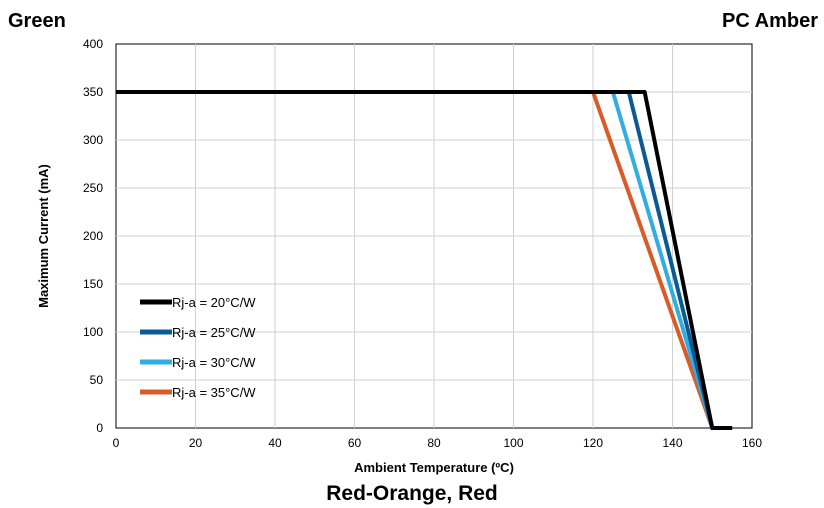 Image resolution: width=824 pixels, height=508 pixels. I want to click on y-tick-label: 350, so click(93, 92).